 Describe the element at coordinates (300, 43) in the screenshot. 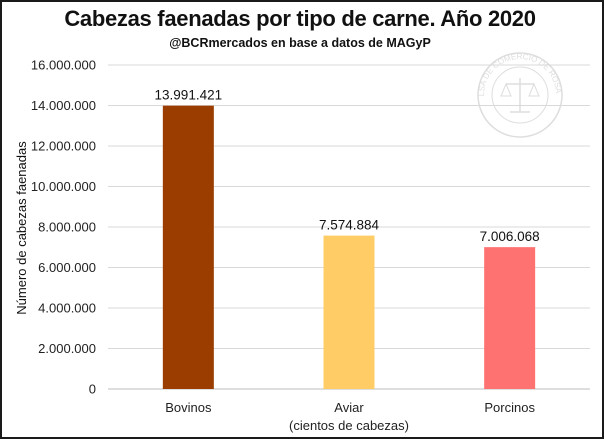

I see `chart-subtitle: @BCRmercados en base a datos de MAGyP` at that location.